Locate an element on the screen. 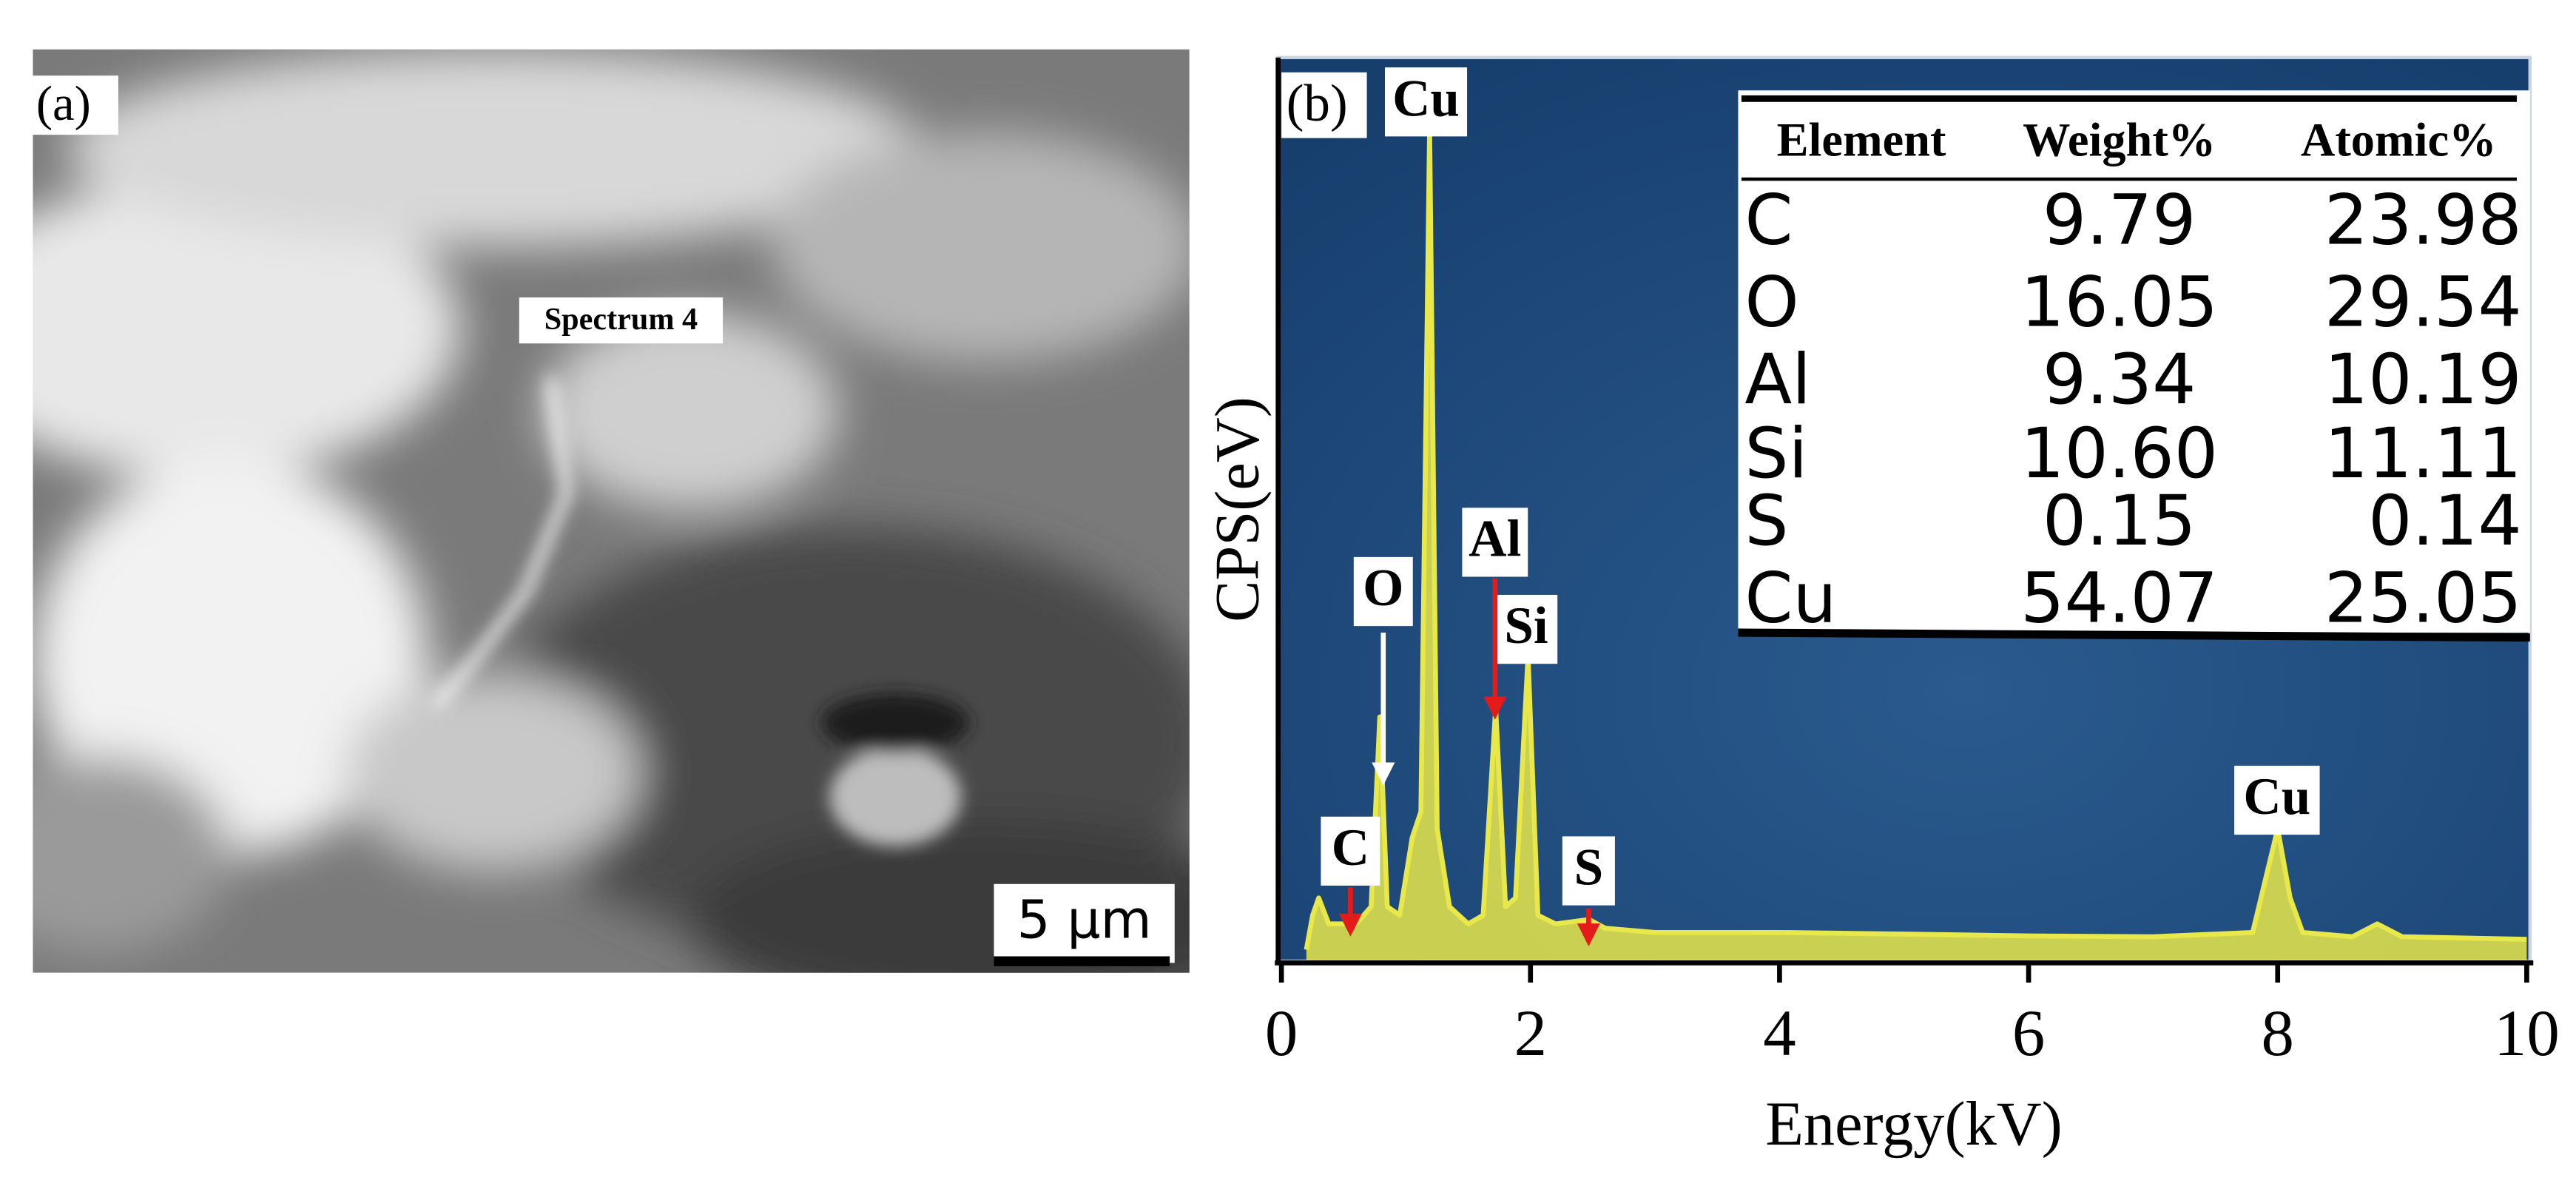 The height and width of the screenshot is (1189, 2576). table-cell: S is located at coordinates (1766, 520).